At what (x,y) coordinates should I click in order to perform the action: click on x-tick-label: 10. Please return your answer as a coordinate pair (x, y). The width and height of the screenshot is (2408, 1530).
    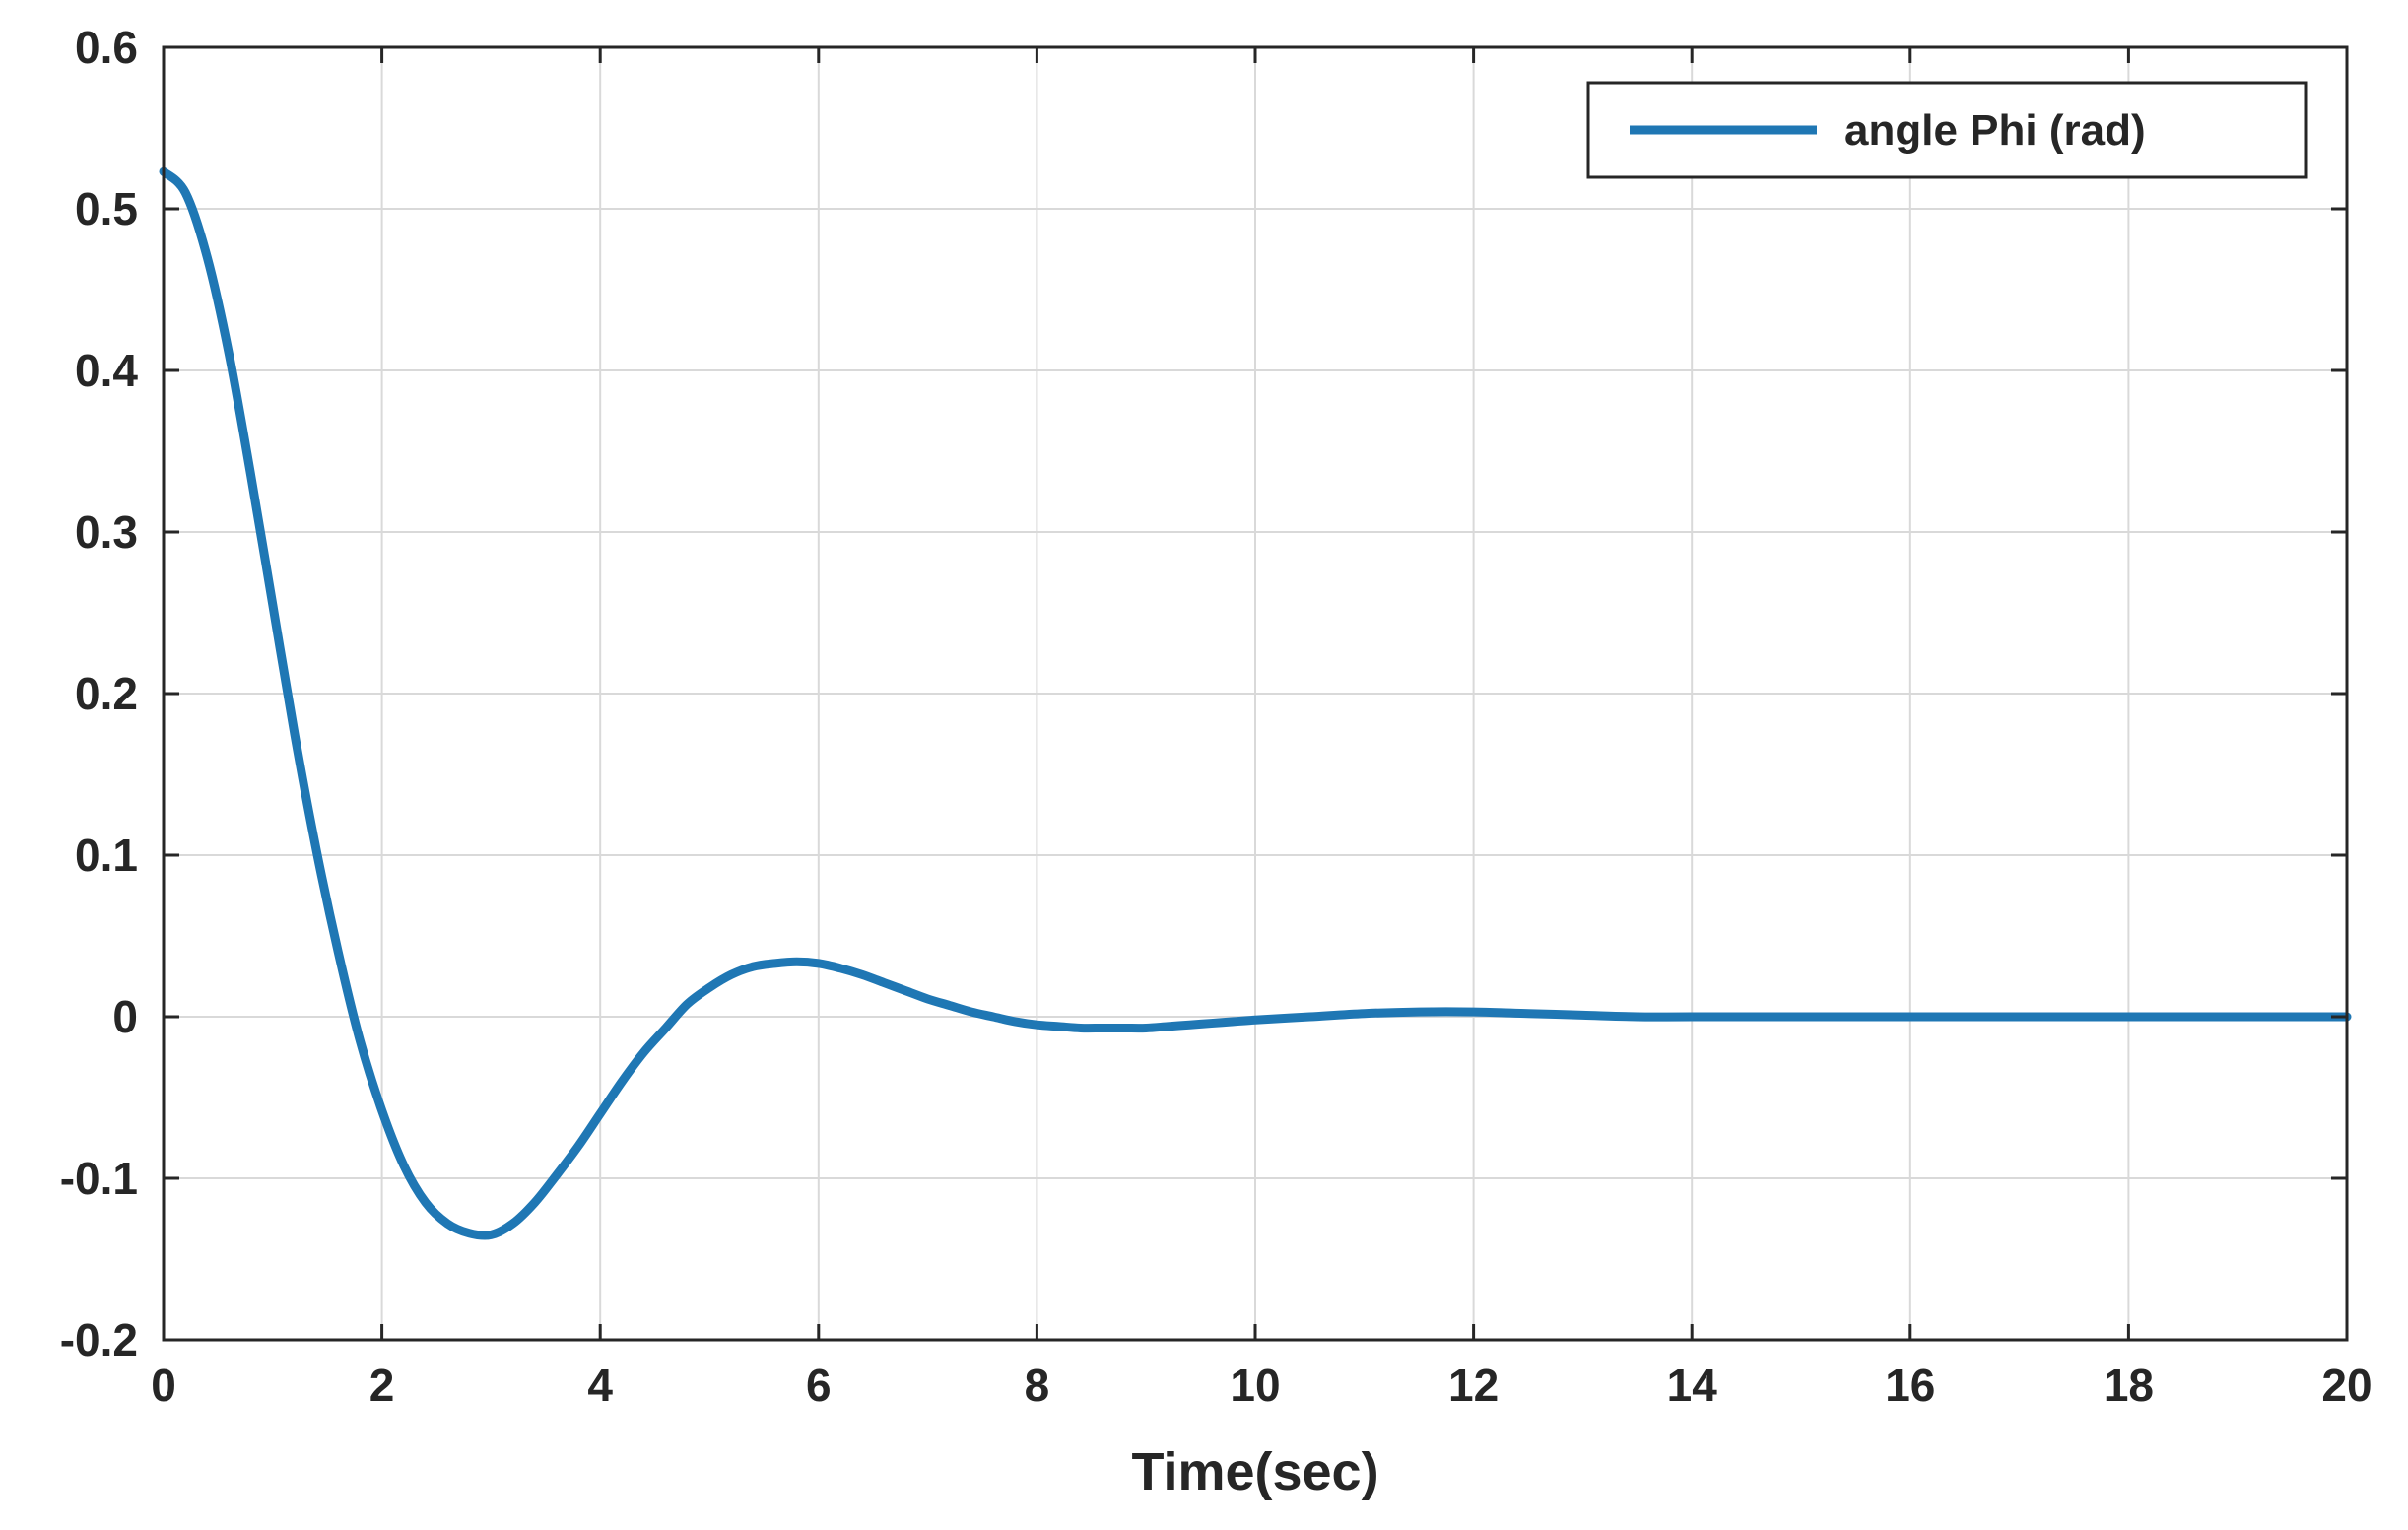
    Looking at the image, I should click on (1255, 1385).